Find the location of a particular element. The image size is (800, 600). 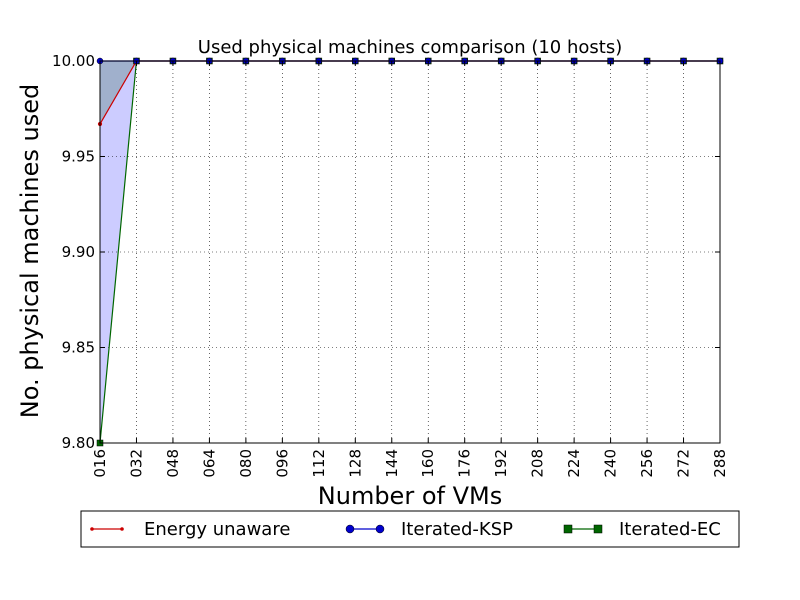

x-tick-label: 160 is located at coordinates (428, 463).